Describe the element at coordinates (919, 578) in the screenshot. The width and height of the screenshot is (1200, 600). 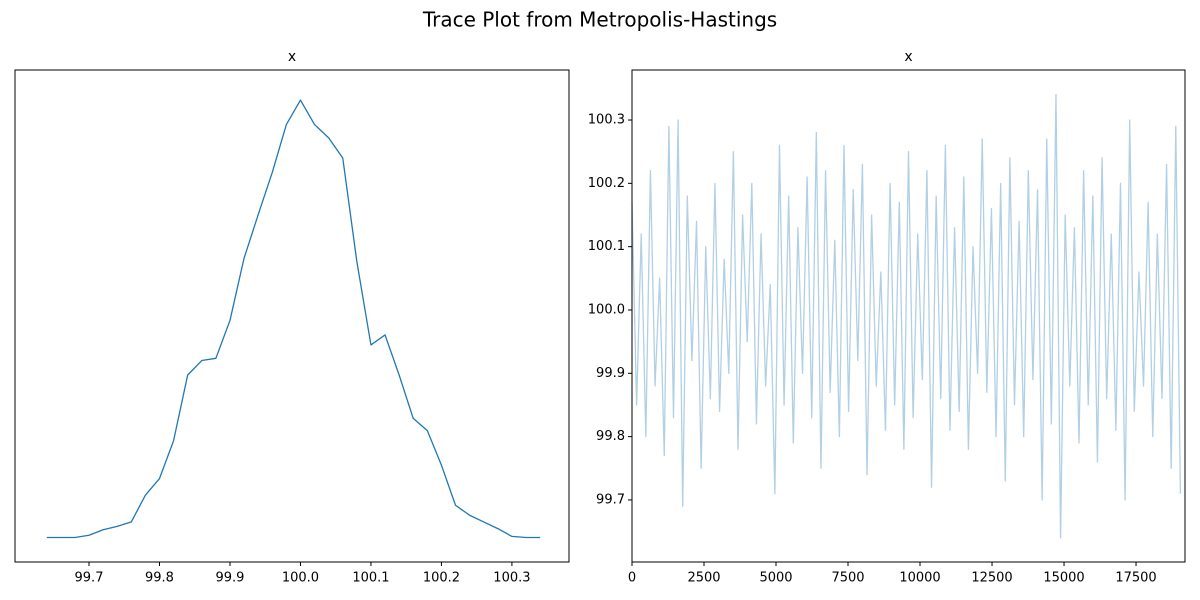
I see `x-tick-label: 10000` at that location.